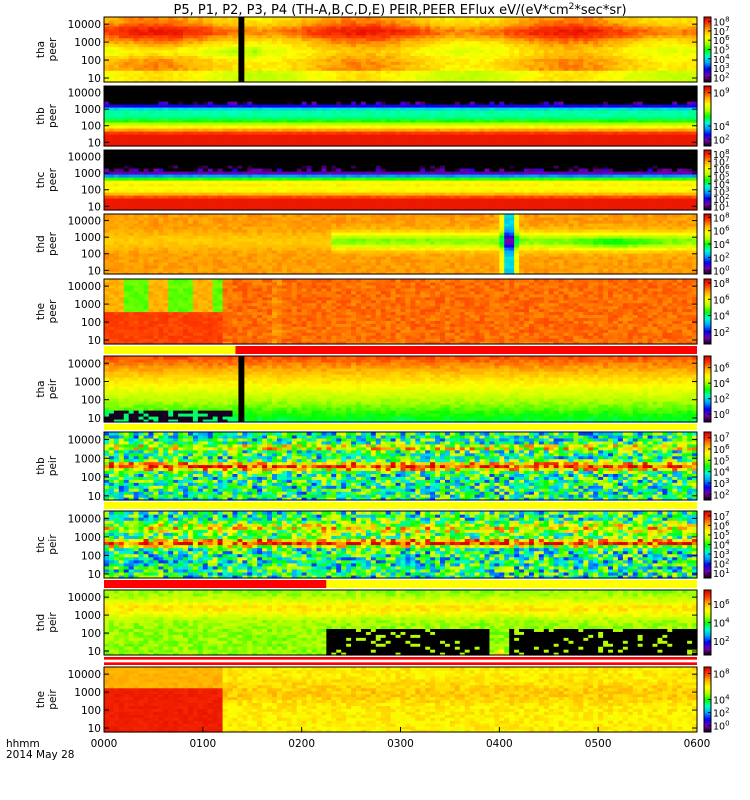 Image resolution: width=750 pixels, height=800 pixels. What do you see at coordinates (23, 744) in the screenshot?
I see `x-axis-label: hhmm` at bounding box center [23, 744].